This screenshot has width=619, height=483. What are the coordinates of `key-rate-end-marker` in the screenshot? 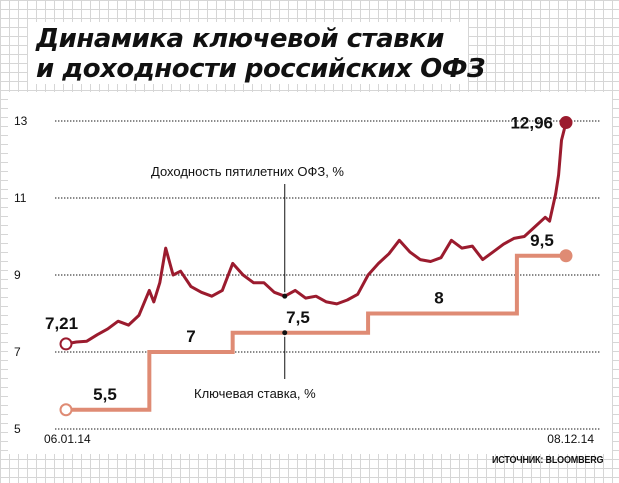 It's located at (566, 256).